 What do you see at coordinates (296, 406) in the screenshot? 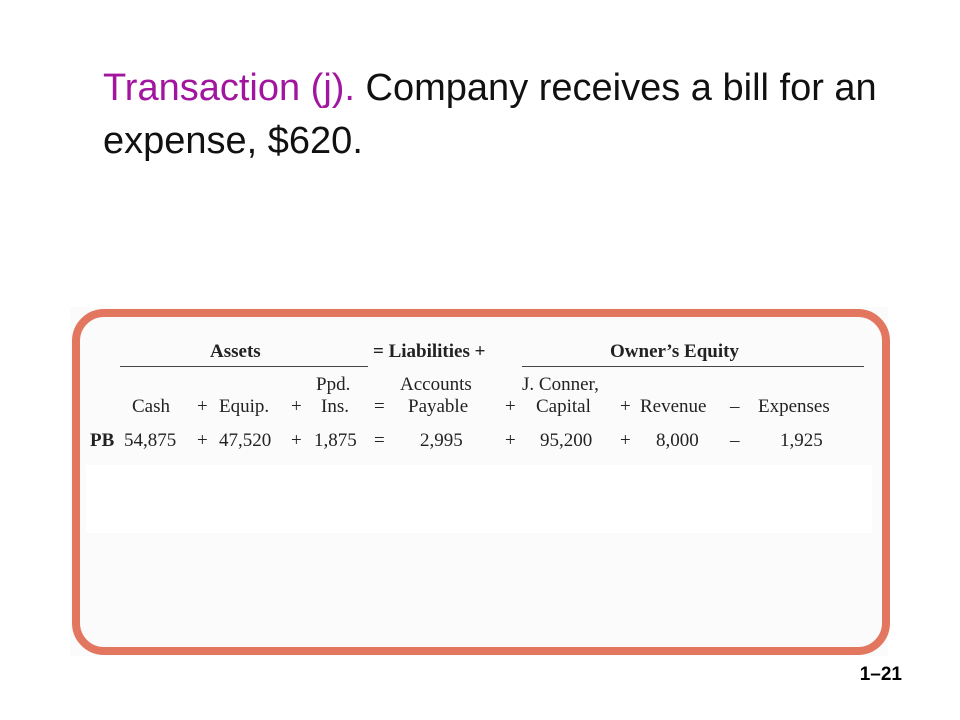
I see `col-plus-2: +` at bounding box center [296, 406].